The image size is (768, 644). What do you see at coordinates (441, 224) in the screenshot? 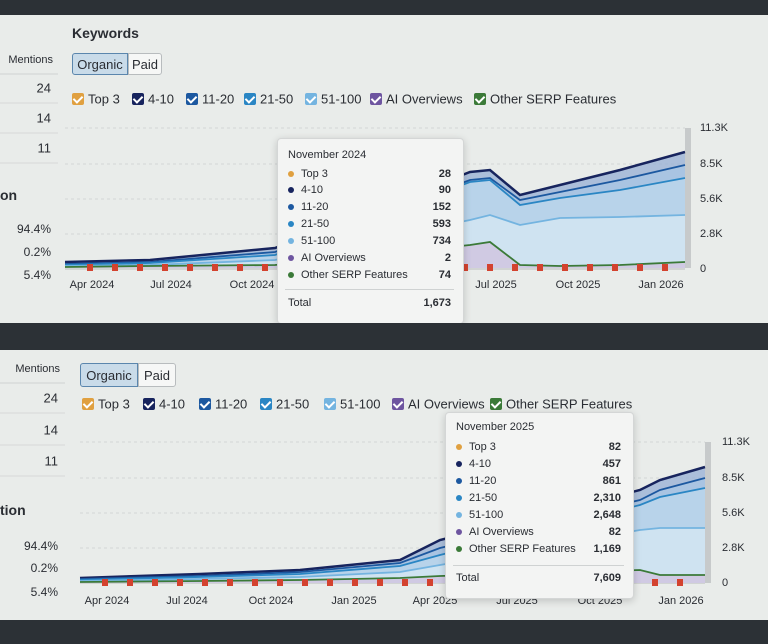
I see `tooltip-value: 593` at bounding box center [441, 224].